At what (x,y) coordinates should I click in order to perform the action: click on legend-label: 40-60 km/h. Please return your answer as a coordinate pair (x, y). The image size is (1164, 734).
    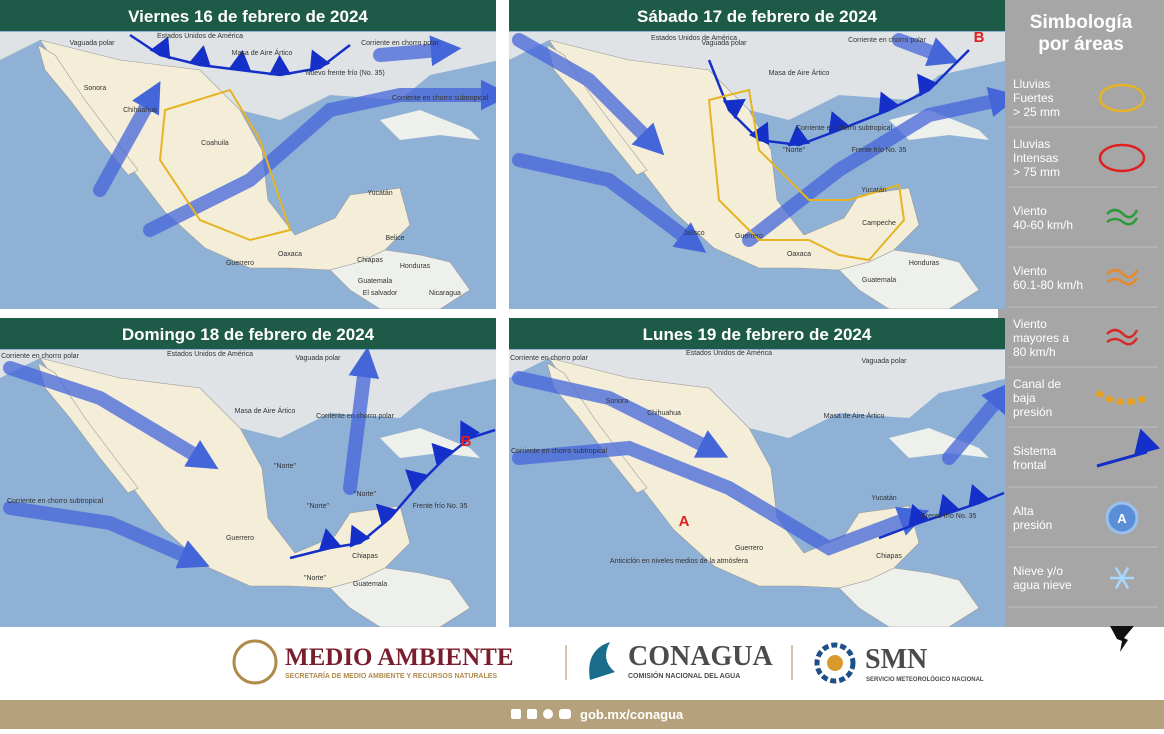
    Looking at the image, I should click on (1043, 225).